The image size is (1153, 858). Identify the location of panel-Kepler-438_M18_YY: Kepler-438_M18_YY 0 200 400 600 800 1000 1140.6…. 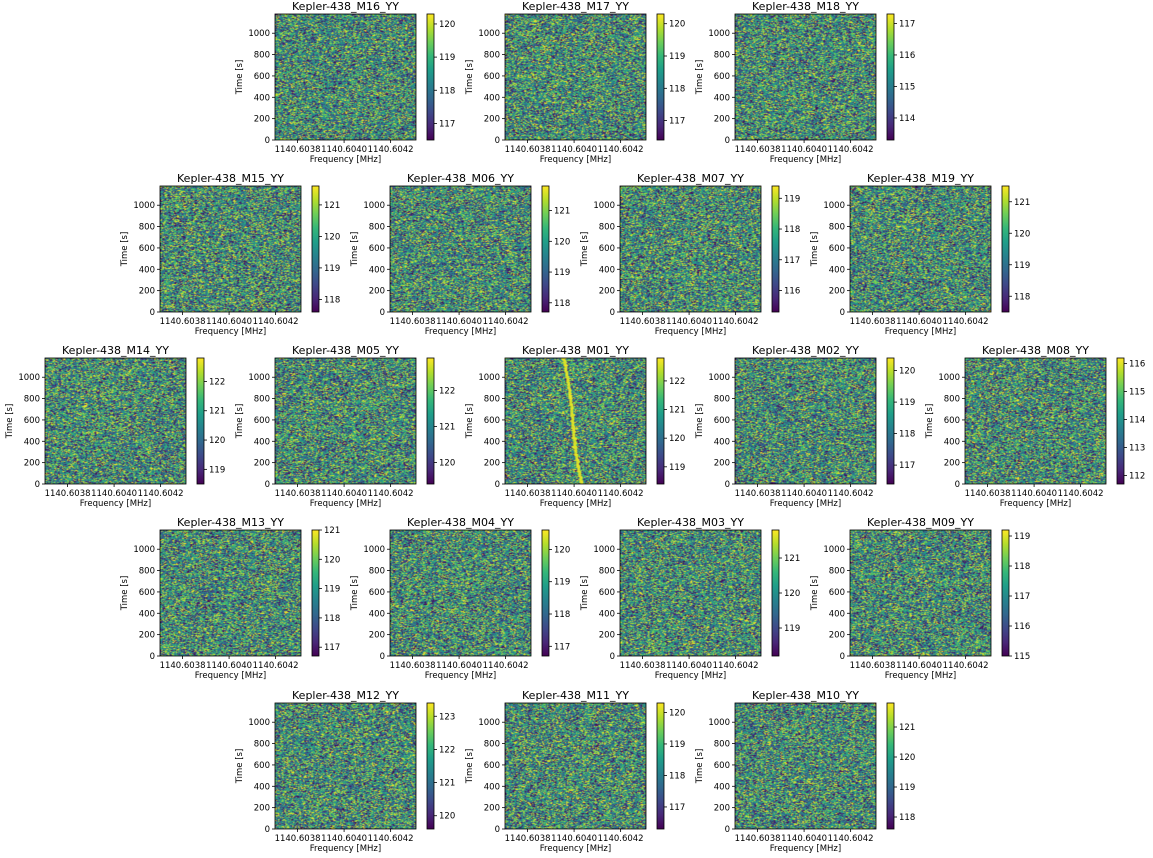
(805, 82).